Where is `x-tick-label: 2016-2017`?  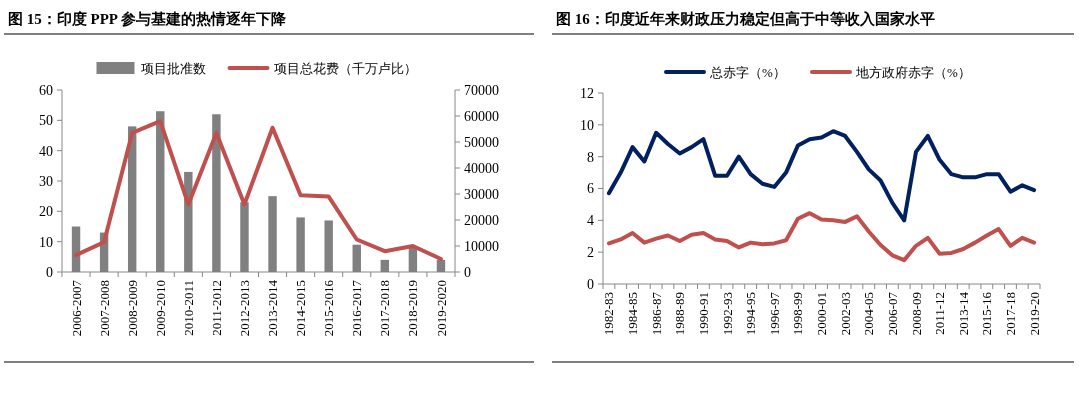 x-tick-label: 2016-2017 is located at coordinates (357, 308).